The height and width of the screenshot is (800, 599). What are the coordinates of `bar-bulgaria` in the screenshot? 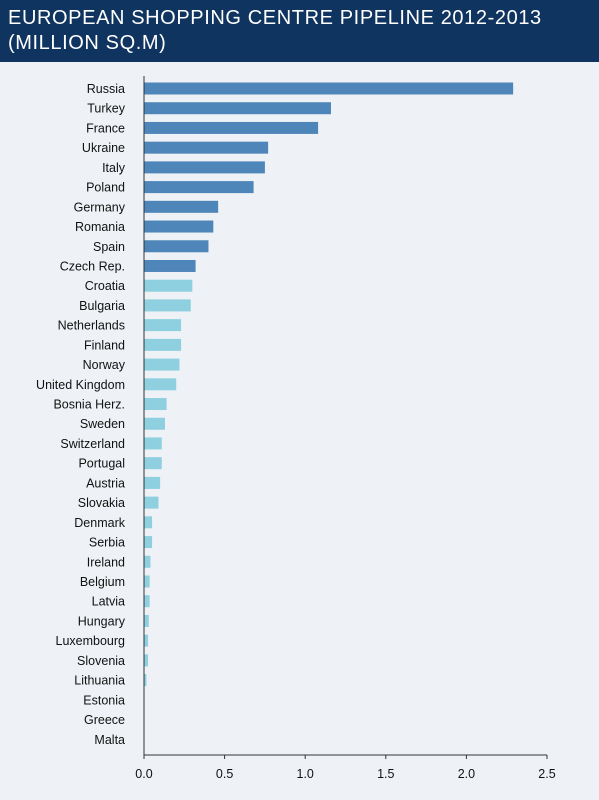 It's located at (167, 305).